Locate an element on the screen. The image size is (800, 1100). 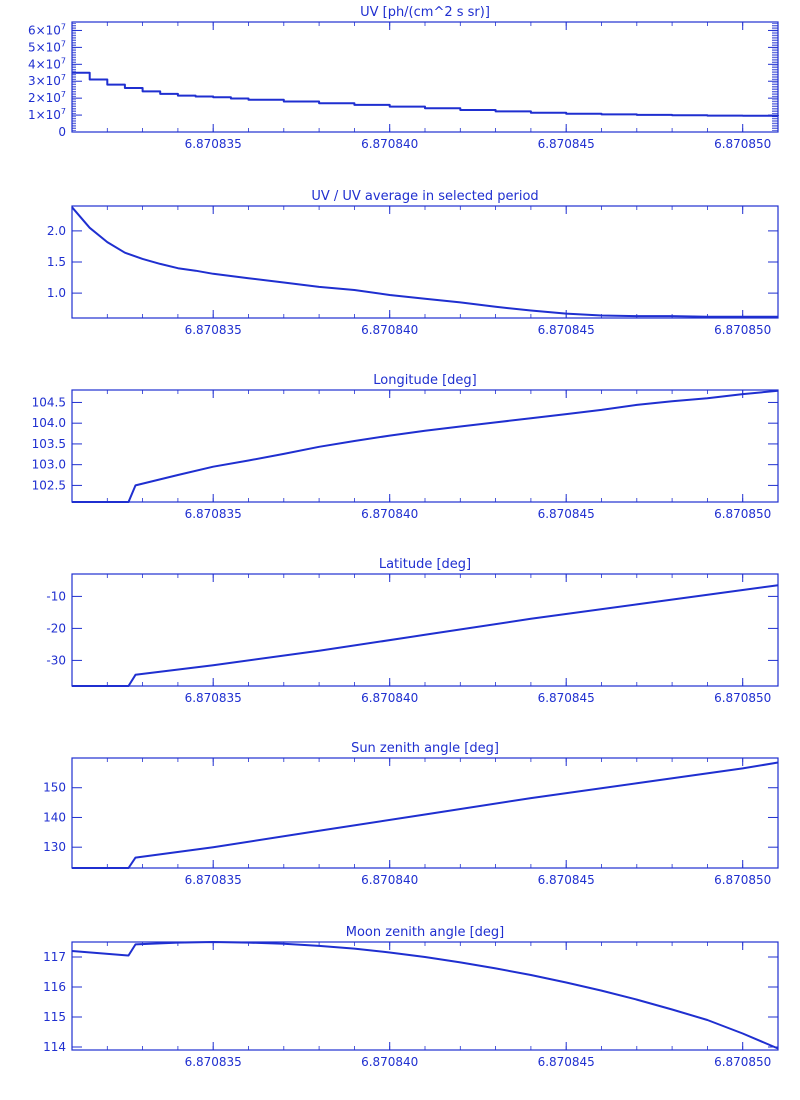
y-tick-label: 3×10⁷ is located at coordinates (47, 80).